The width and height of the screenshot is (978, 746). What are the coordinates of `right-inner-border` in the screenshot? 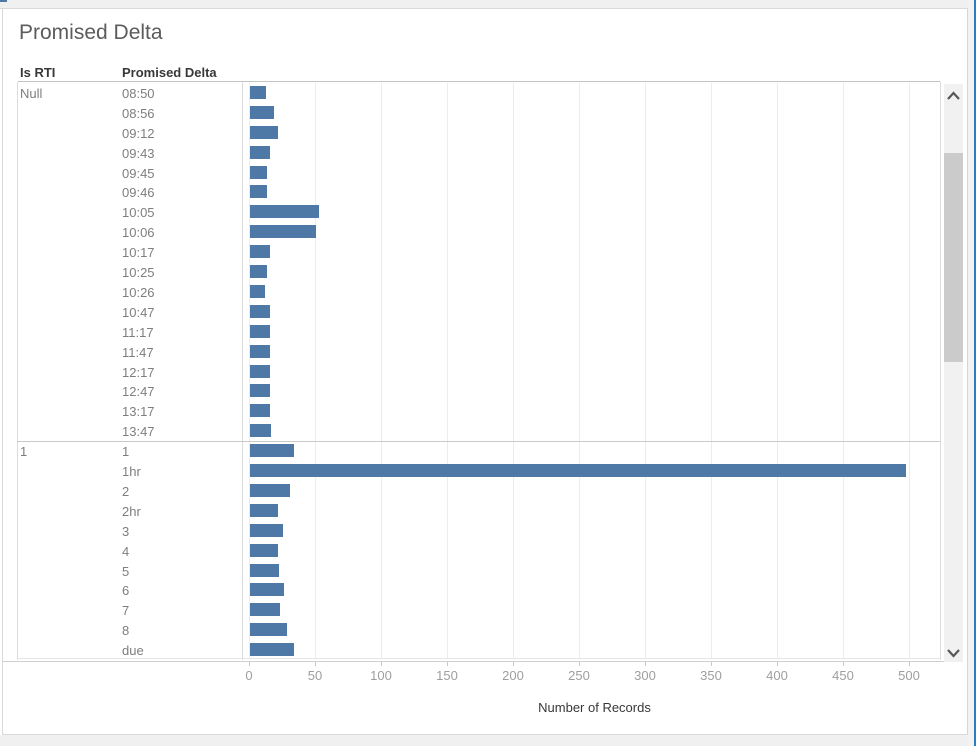 It's located at (967, 371).